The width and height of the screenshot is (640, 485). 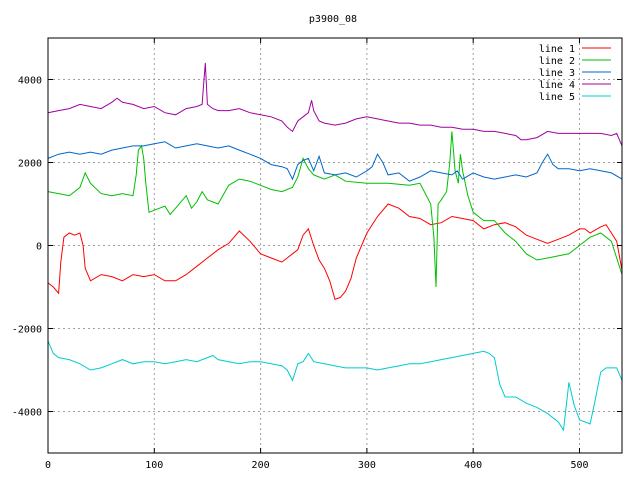 What do you see at coordinates (557, 49) in the screenshot?
I see `legend-label-1: line 1` at bounding box center [557, 49].